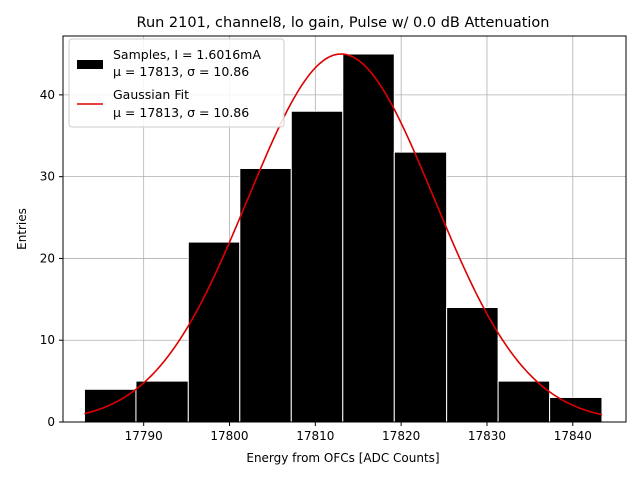 The height and width of the screenshot is (480, 640). Describe the element at coordinates (181, 71) in the screenshot. I see `legend-samples-stats: μ = 17813, σ = 10.86` at that location.